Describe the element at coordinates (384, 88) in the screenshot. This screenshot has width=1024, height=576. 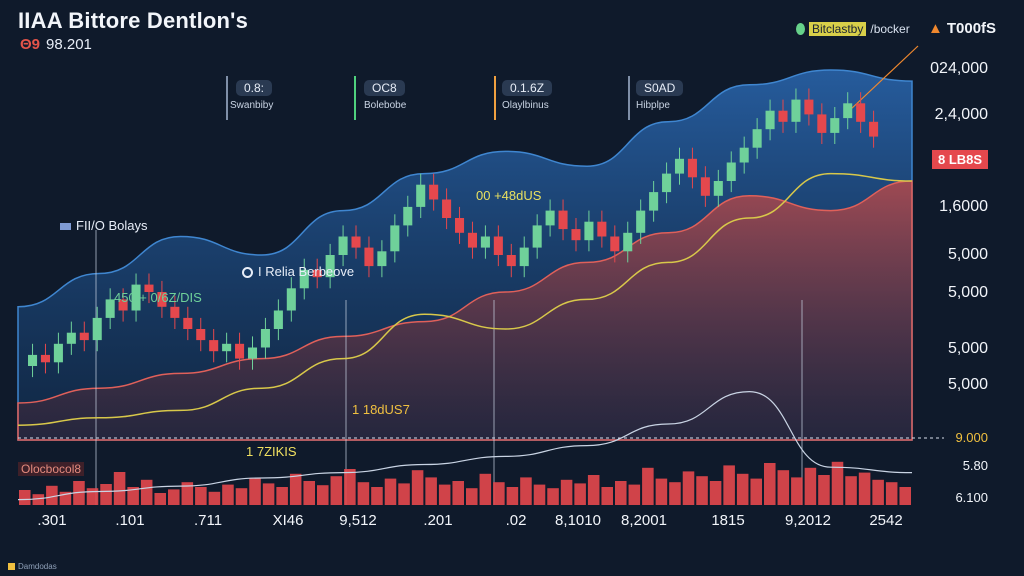
I see `indicator-value-2: OC8` at that location.